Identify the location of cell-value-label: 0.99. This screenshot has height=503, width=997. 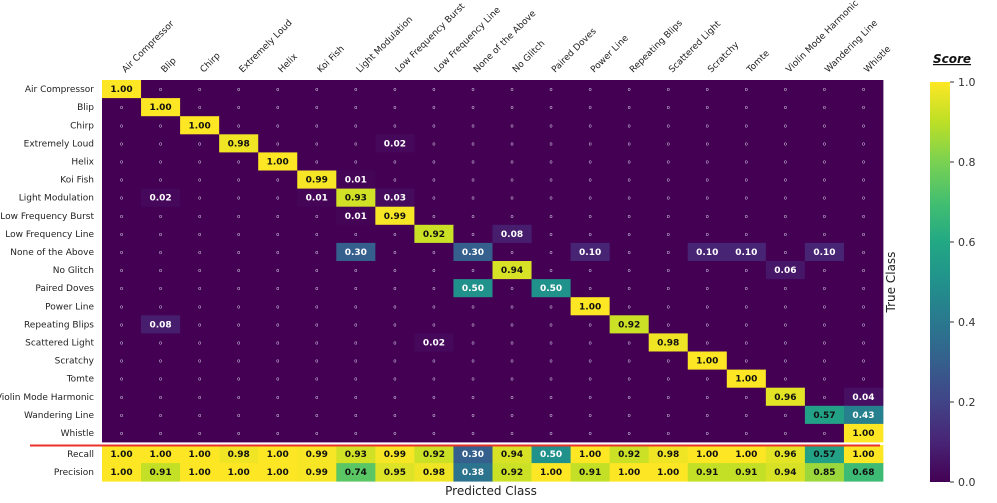
(317, 181).